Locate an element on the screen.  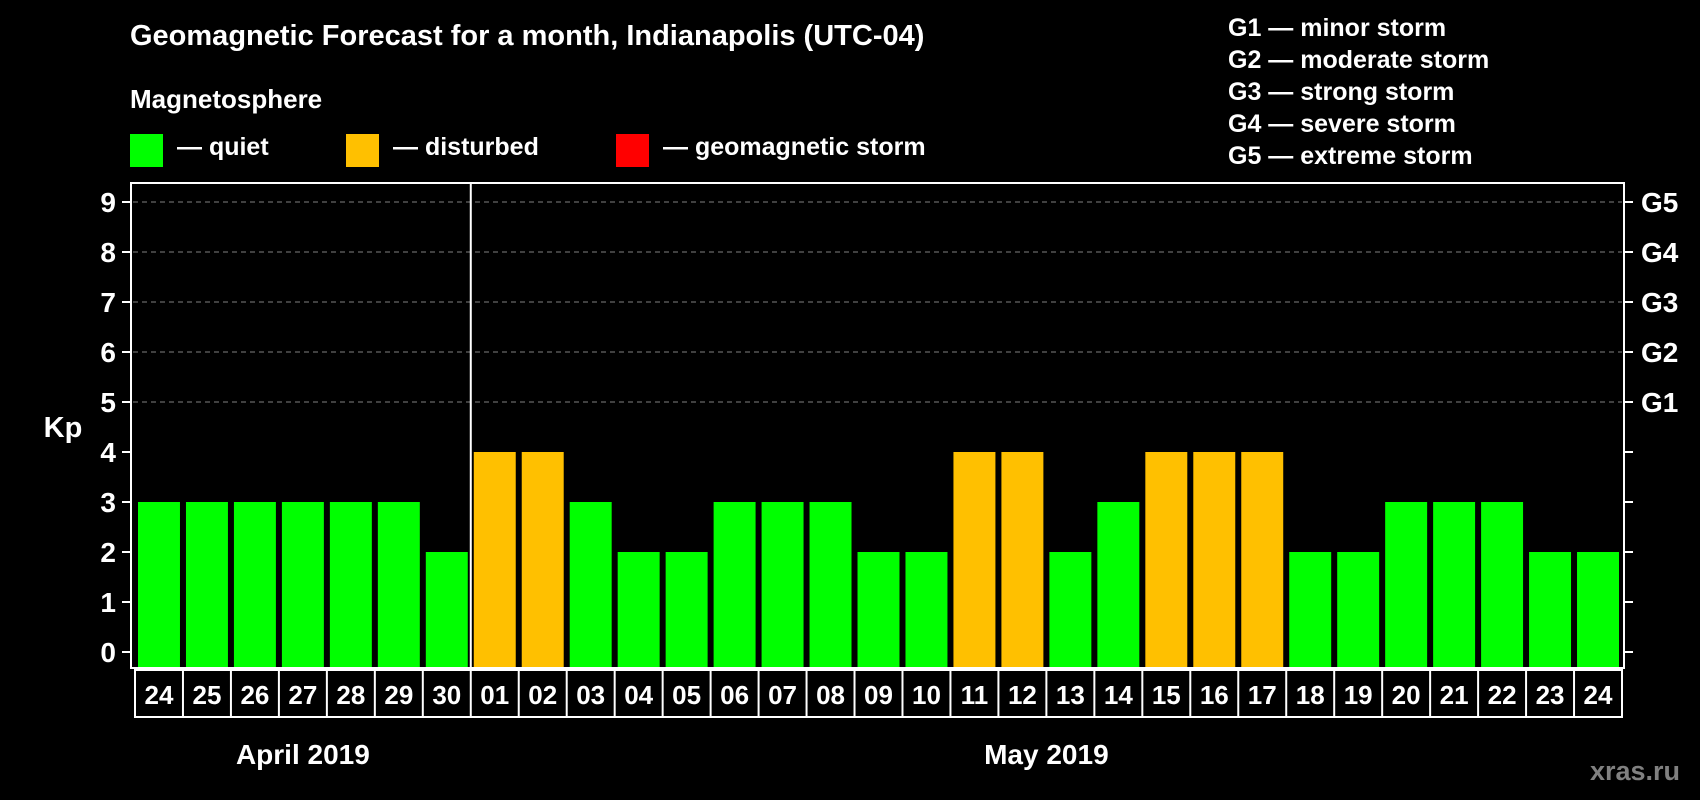
watermark: xras.ru is located at coordinates (1634, 771).